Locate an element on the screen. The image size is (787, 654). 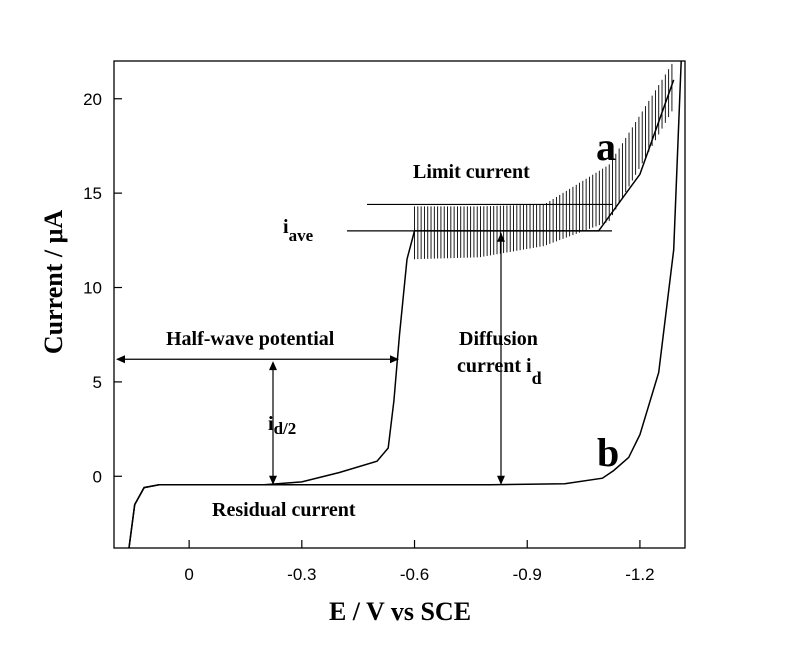
diffusion-arrow-down is located at coordinates (501, 480).